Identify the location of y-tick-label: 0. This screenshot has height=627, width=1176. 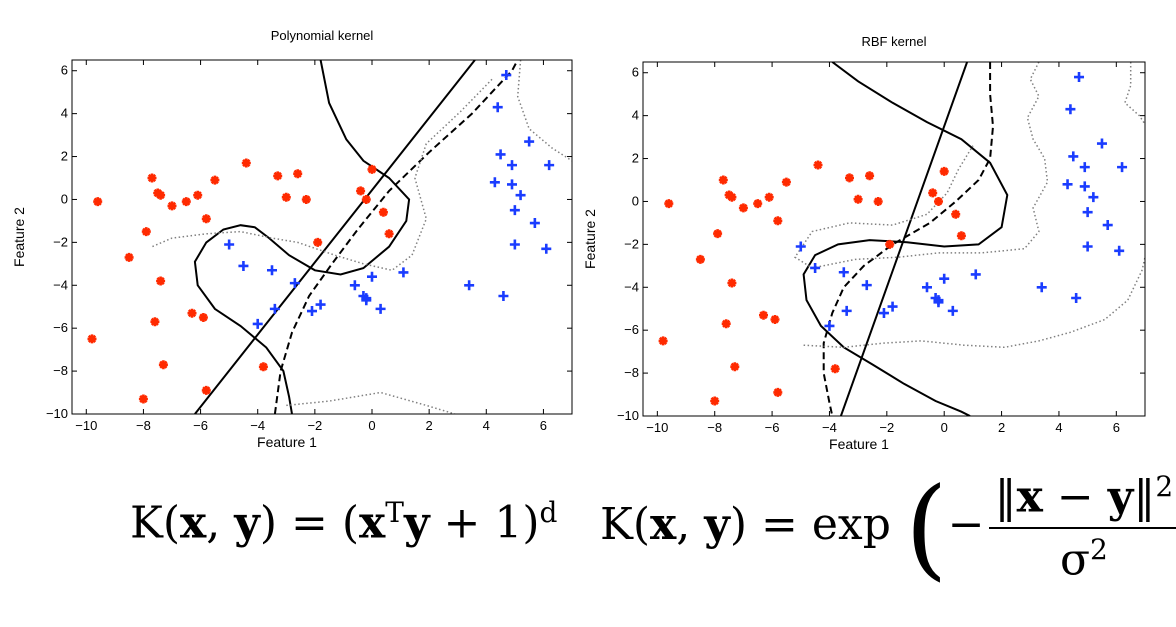
(635, 200).